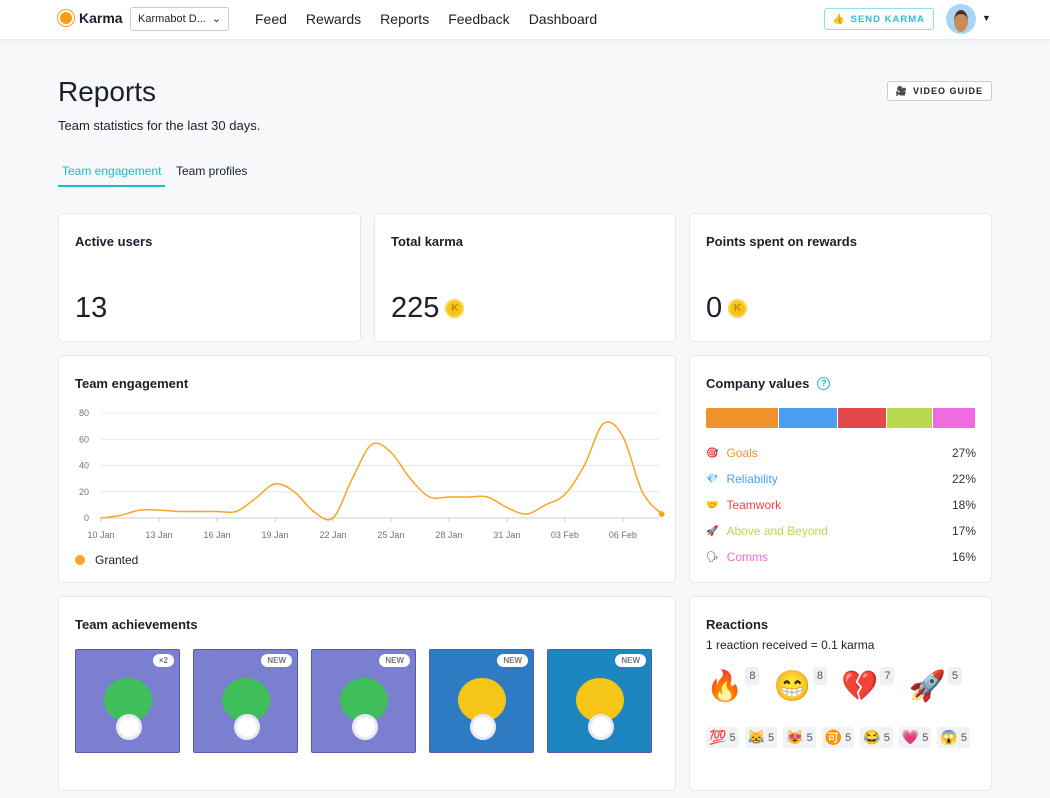 Image resolution: width=1050 pixels, height=798 pixels. What do you see at coordinates (180, 19) in the screenshot?
I see `workspace-select: Karmabot D... ⌄` at bounding box center [180, 19].